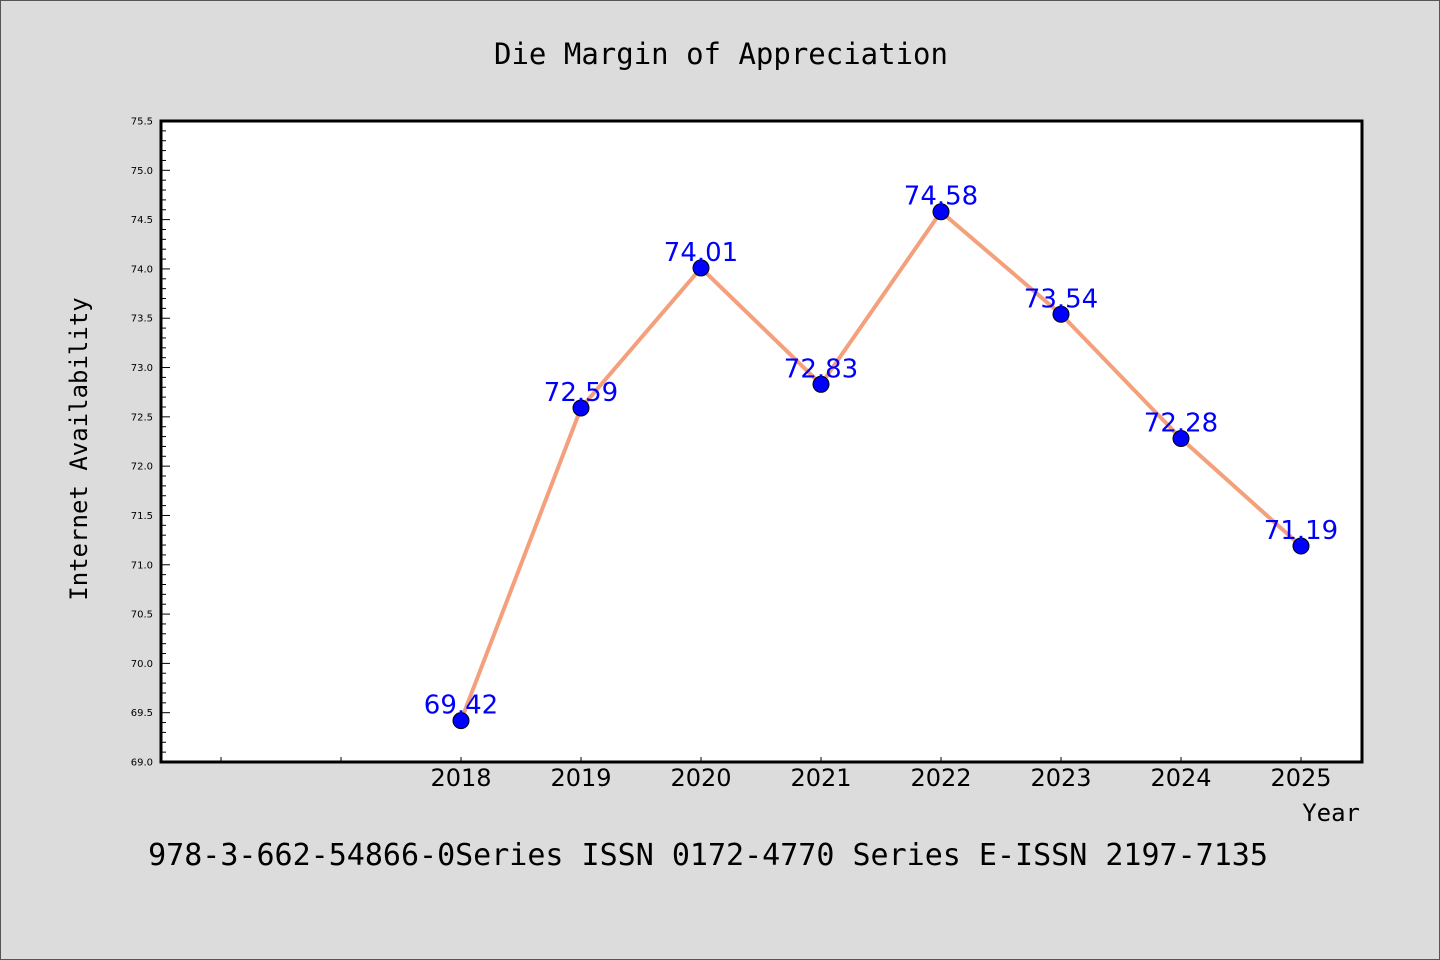 This screenshot has height=960, width=1440. What do you see at coordinates (1301, 531) in the screenshot?
I see `data-label: 71.19` at bounding box center [1301, 531].